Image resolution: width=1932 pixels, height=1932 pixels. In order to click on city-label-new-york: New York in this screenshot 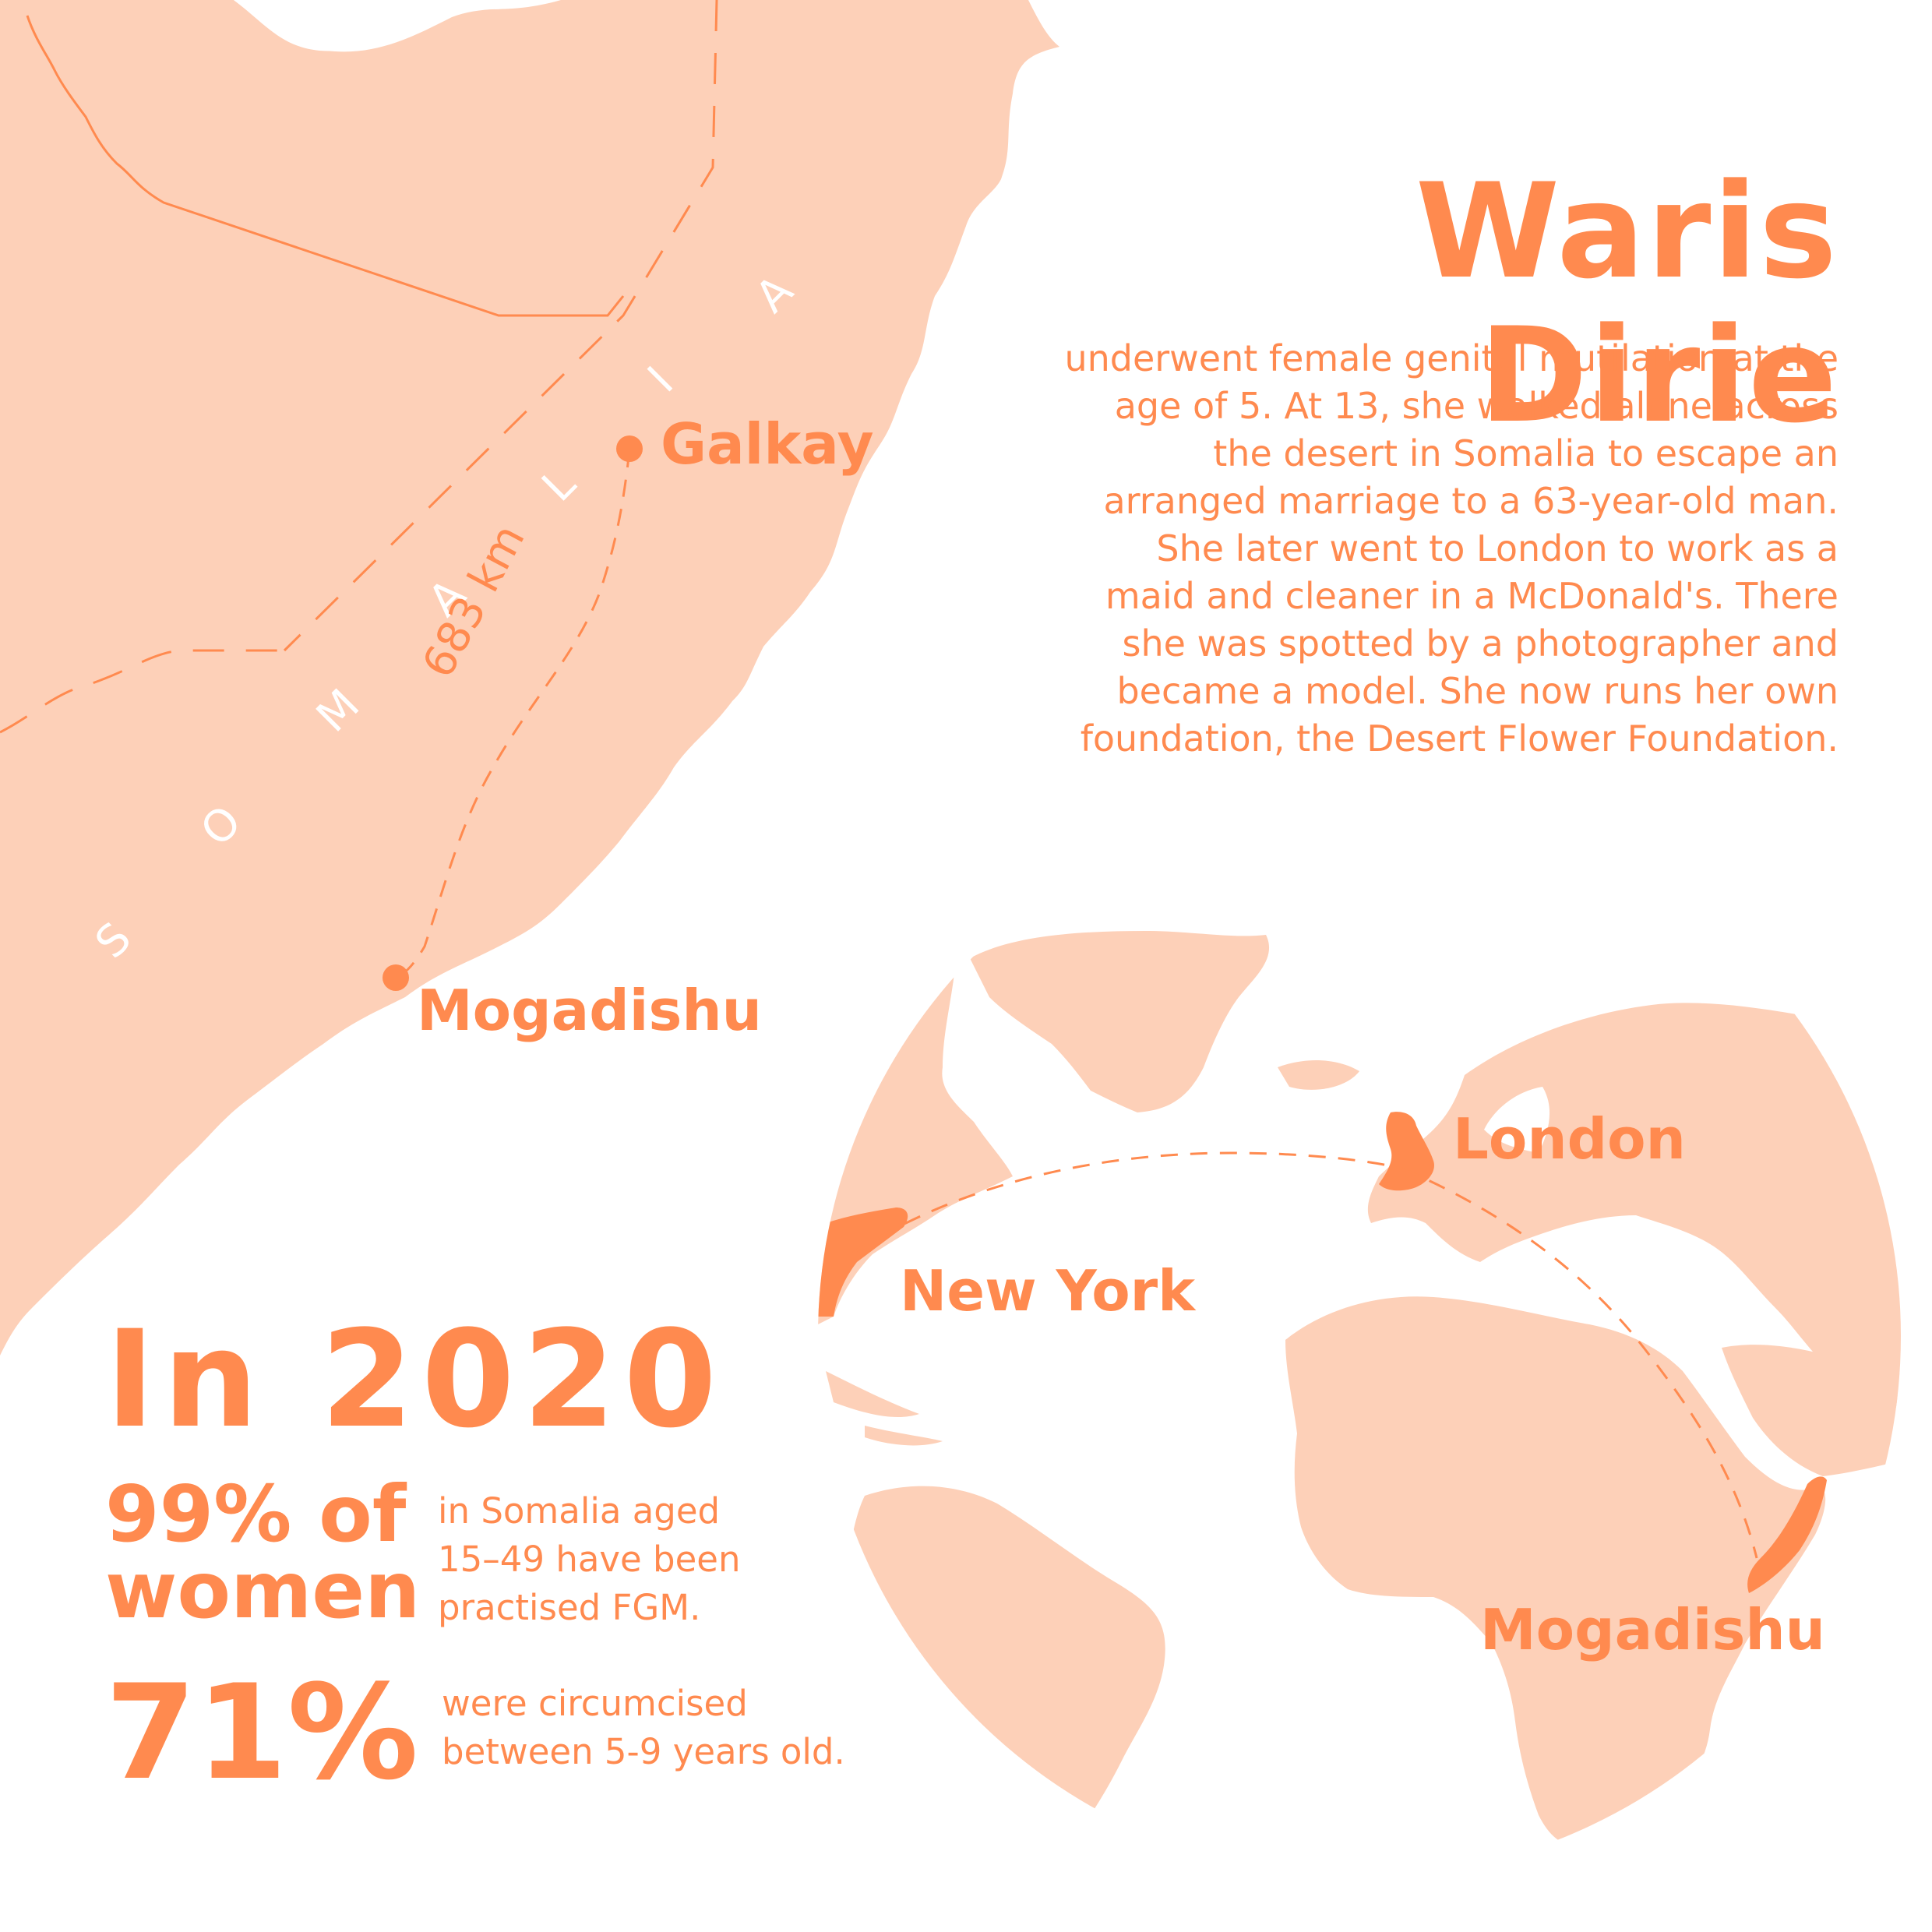, I will do `click(1048, 1291)`.